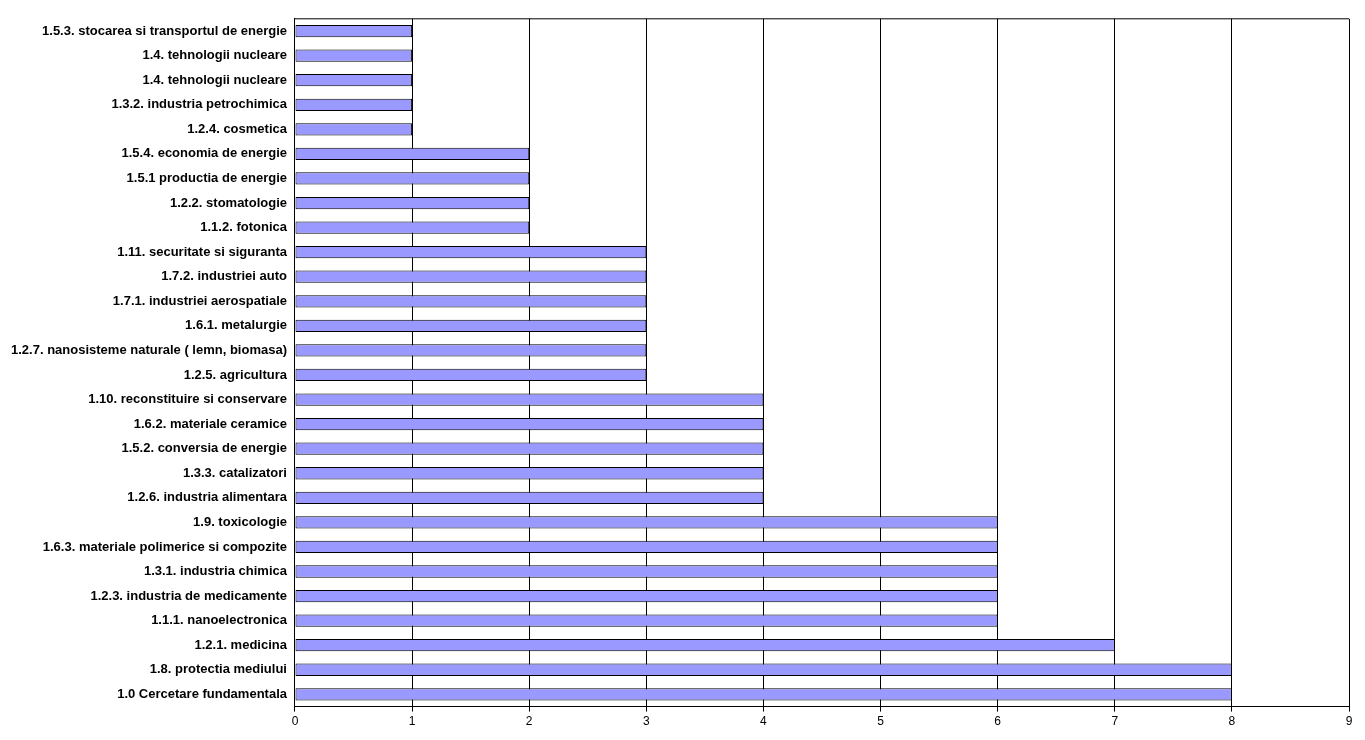  What do you see at coordinates (529, 721) in the screenshot?
I see `x-tick-label: 2` at bounding box center [529, 721].